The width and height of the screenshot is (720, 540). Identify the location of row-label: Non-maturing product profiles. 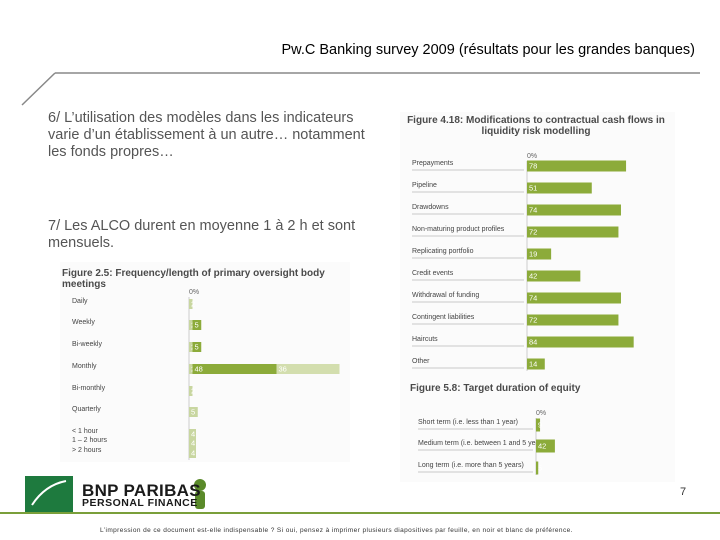
(458, 229).